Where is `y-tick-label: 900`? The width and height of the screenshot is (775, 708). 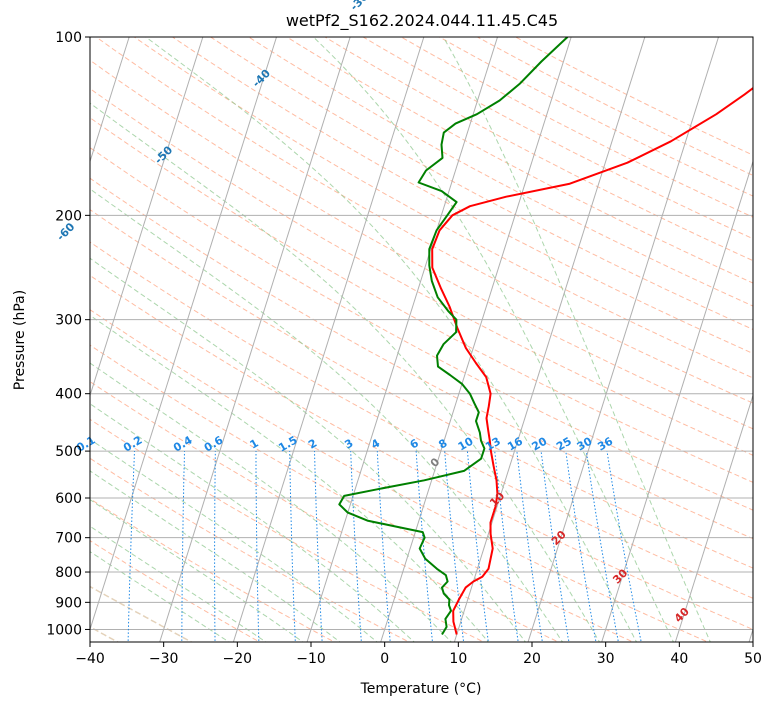 y-tick-label: 900 is located at coordinates (68, 603).